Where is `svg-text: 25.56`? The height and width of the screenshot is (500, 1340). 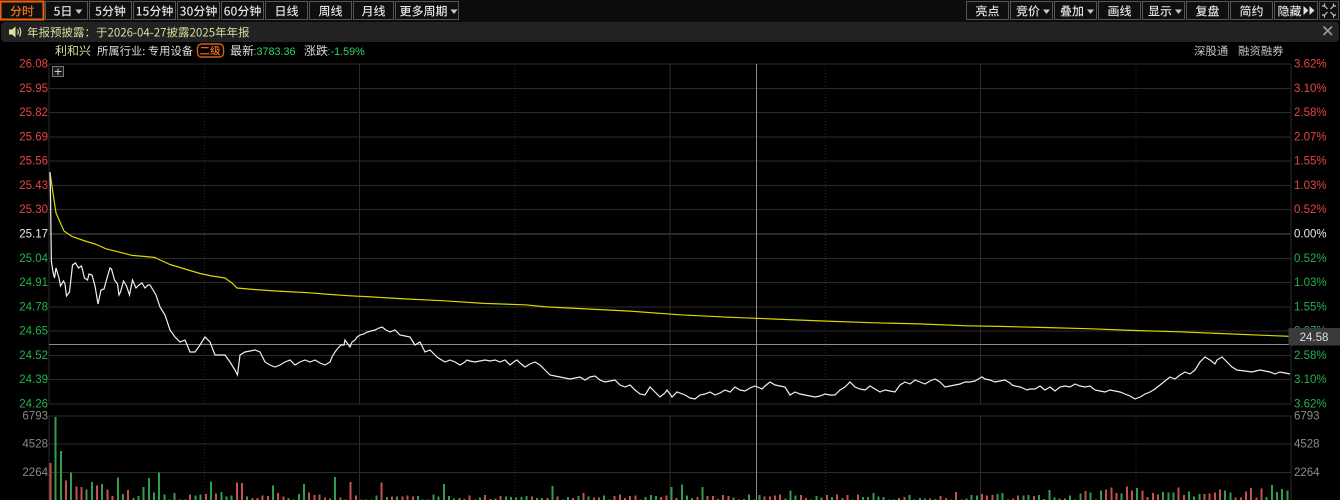
svg-text: 25.56 is located at coordinates (33, 162).